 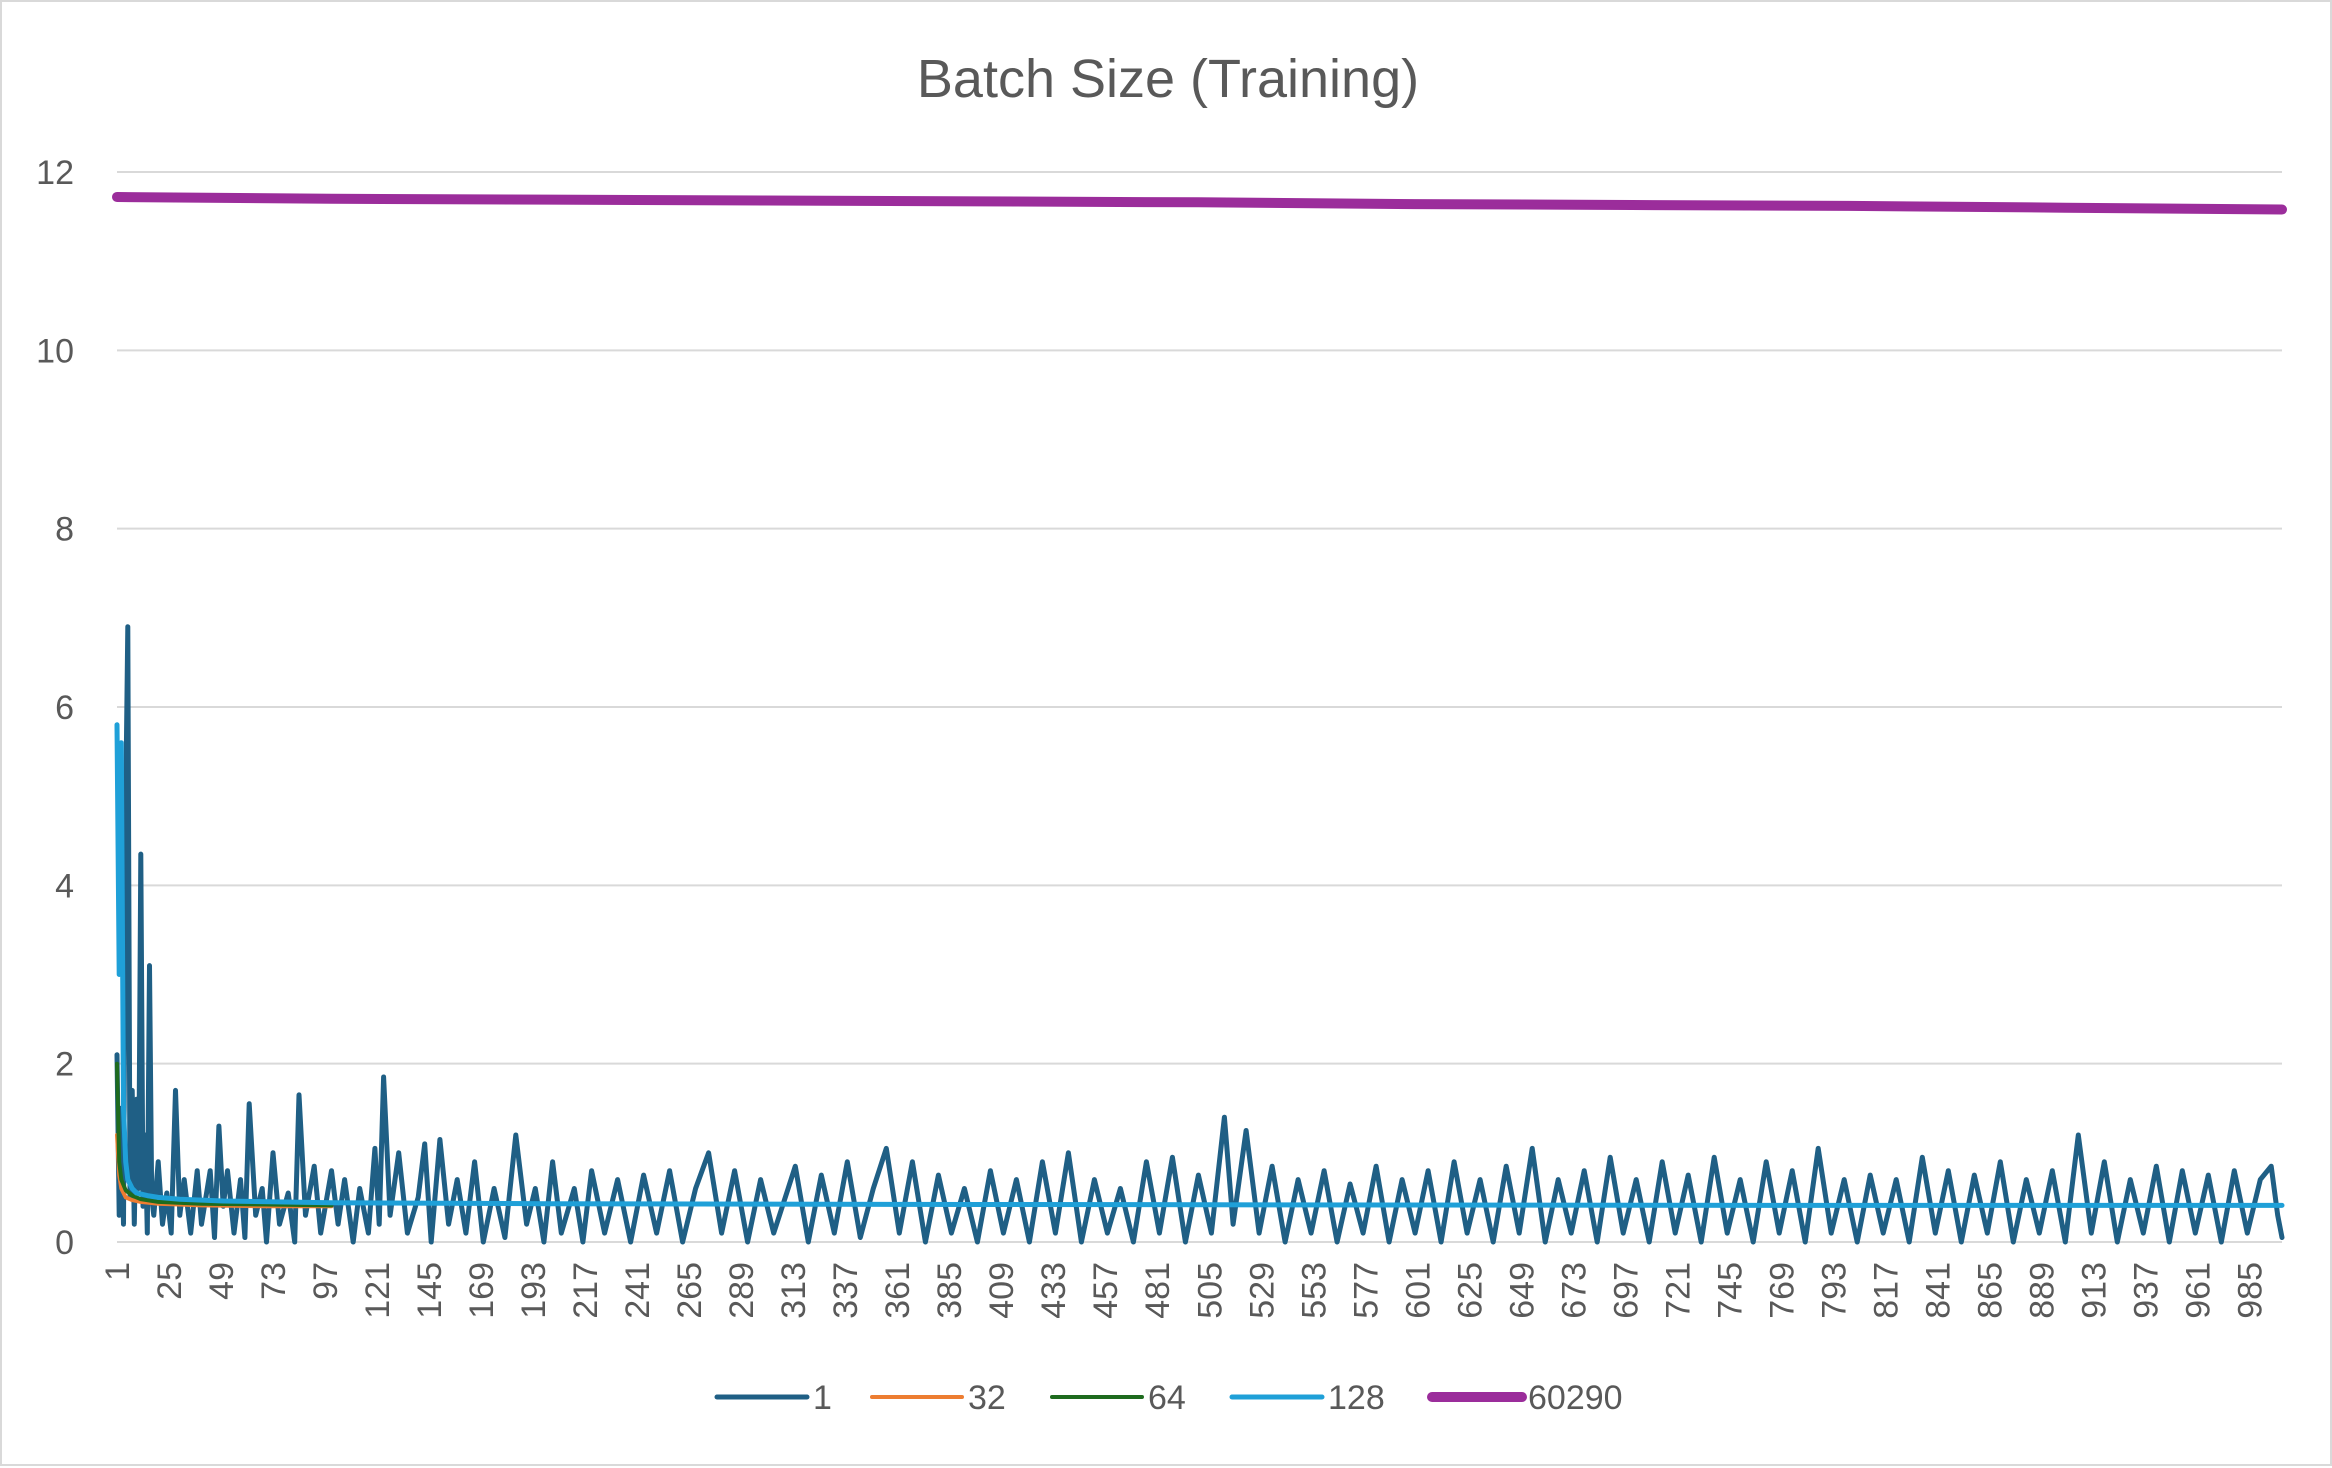 What do you see at coordinates (2198, 1290) in the screenshot?
I see `x-tick-label: 961` at bounding box center [2198, 1290].